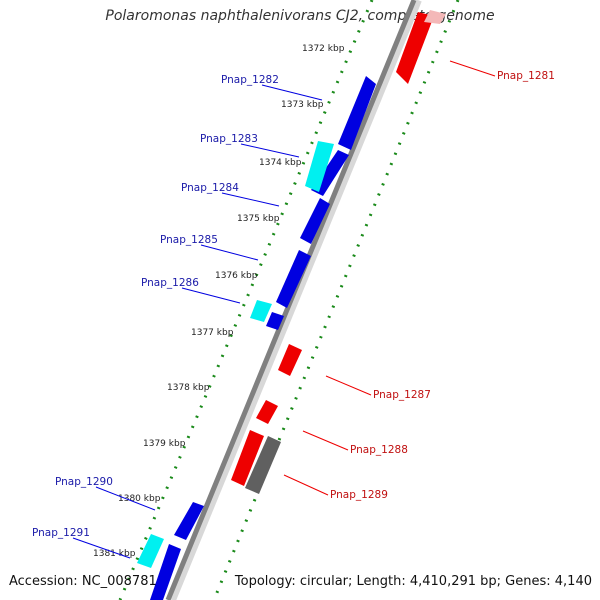 The width and height of the screenshot is (600, 600). I want to click on gene-label-pnap-1286: Pnap_1286, so click(170, 283).